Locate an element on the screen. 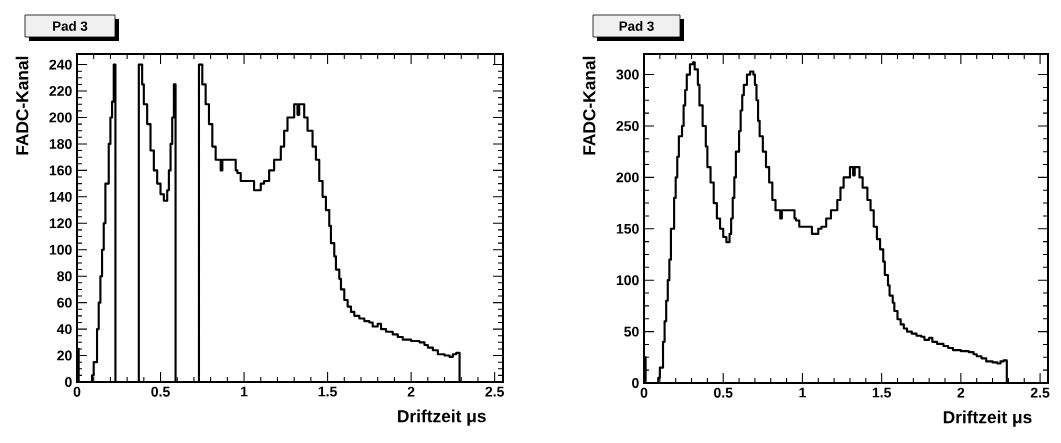 This screenshot has width=1061, height=443. y-tick-label: 240 is located at coordinates (60, 64).